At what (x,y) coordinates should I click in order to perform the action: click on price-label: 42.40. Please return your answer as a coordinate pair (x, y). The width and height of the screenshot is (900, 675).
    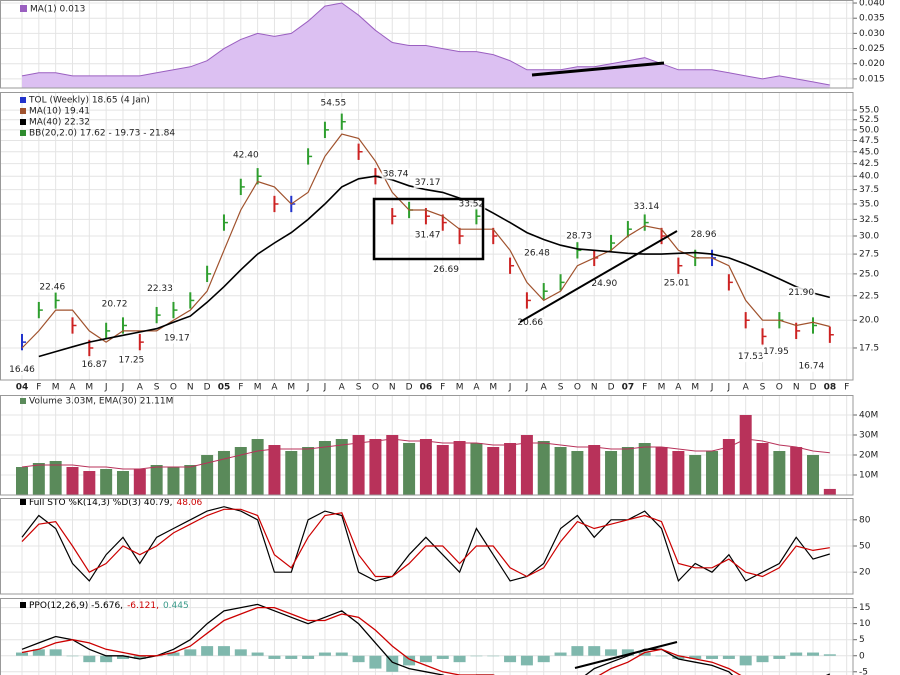
    Looking at the image, I should click on (246, 156).